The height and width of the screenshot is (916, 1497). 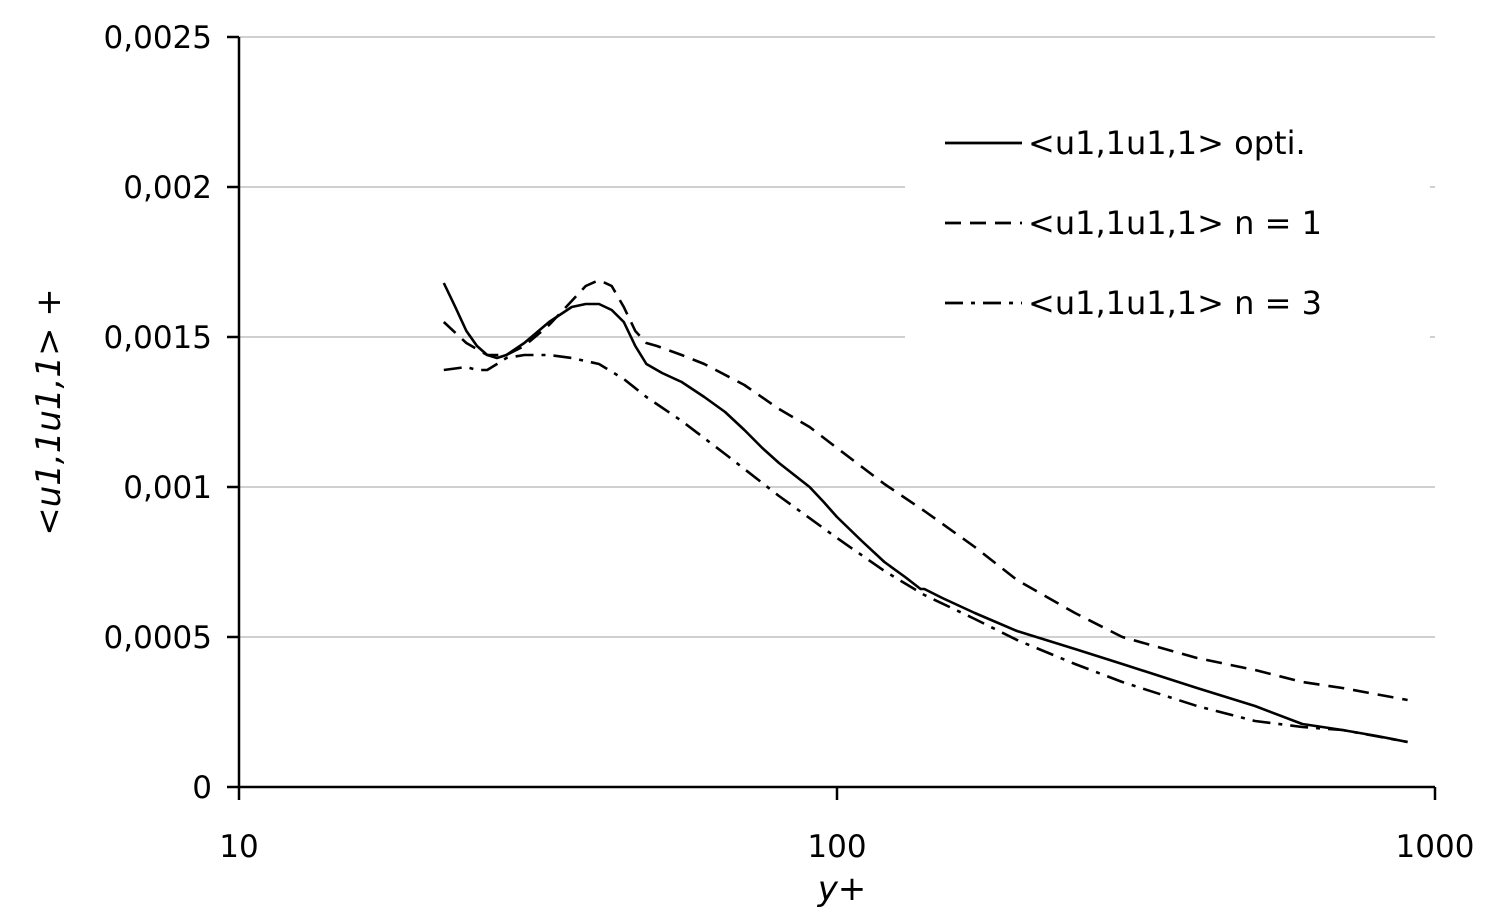 What do you see at coordinates (846, 826) in the screenshot?
I see `x-ticks: 10 100 1000` at bounding box center [846, 826].